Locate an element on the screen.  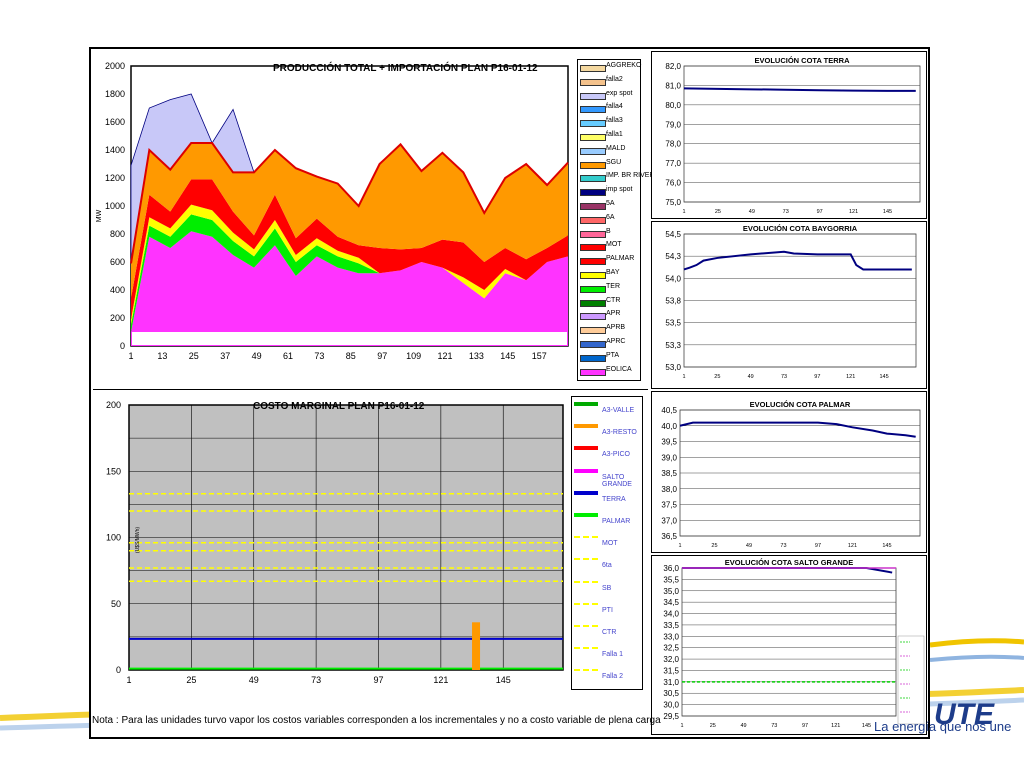
legend-label: AGGREKO is located at coordinates (624, 65).